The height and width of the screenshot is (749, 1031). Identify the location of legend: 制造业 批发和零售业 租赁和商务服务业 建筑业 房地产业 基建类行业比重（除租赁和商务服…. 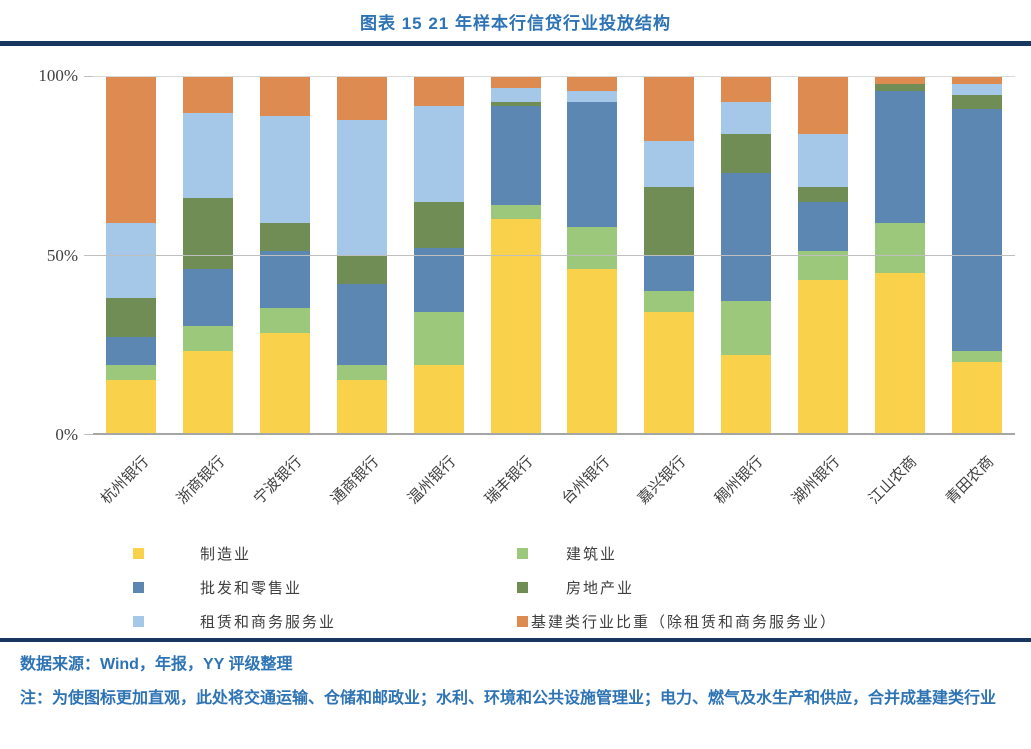
(515, 587).